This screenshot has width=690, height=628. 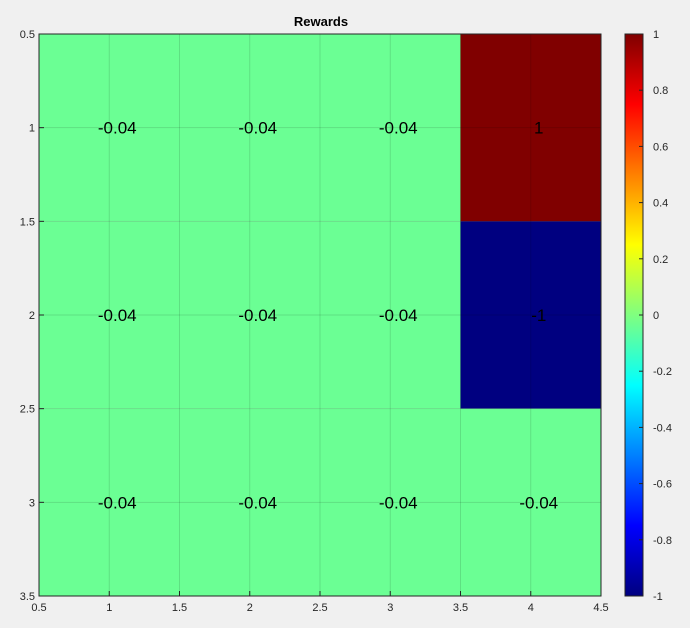 I want to click on y-tick-label: 3.5, so click(x=27, y=597).